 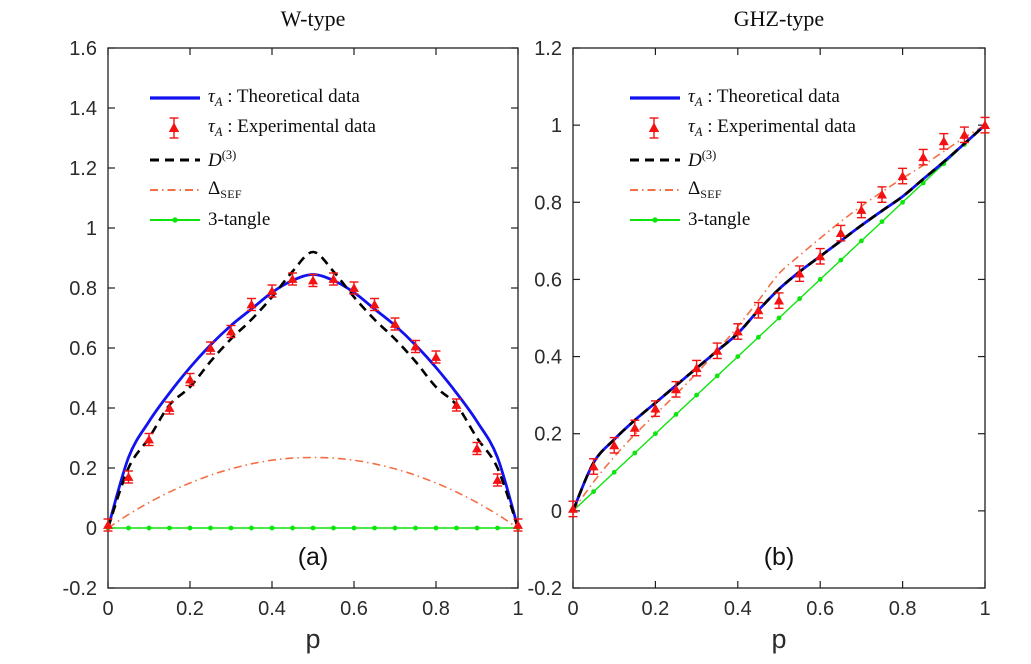 I want to click on legend-entry-delta-sef: ΔSEF, so click(x=195, y=190).